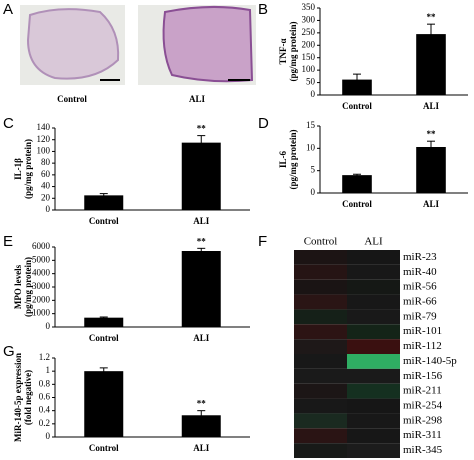  Describe the element at coordinates (422, 331) in the screenshot. I see `row-label: miR-101` at that location.